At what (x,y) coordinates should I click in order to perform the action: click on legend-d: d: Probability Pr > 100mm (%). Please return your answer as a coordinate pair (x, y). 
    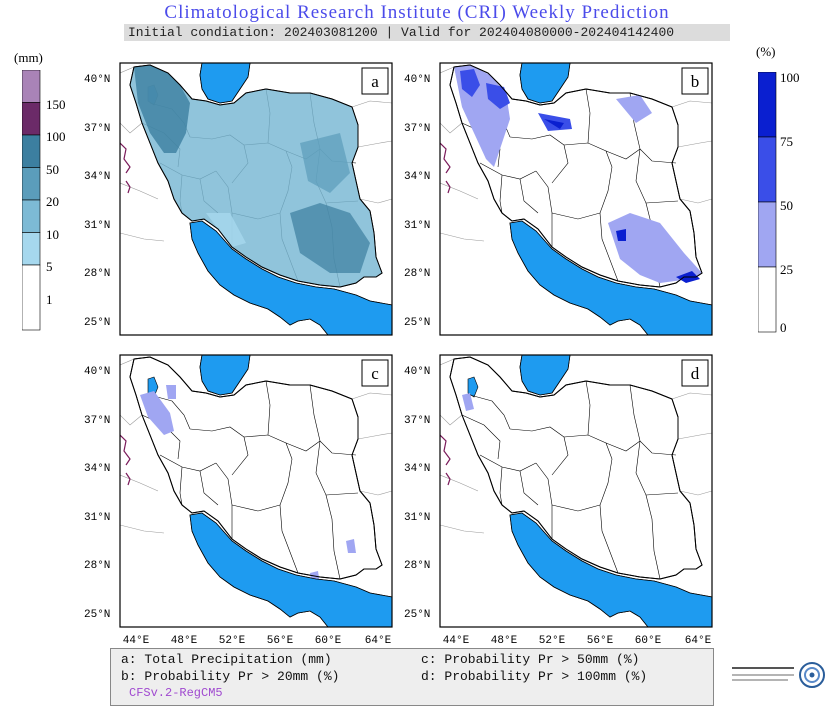
    Looking at the image, I should click on (534, 676).